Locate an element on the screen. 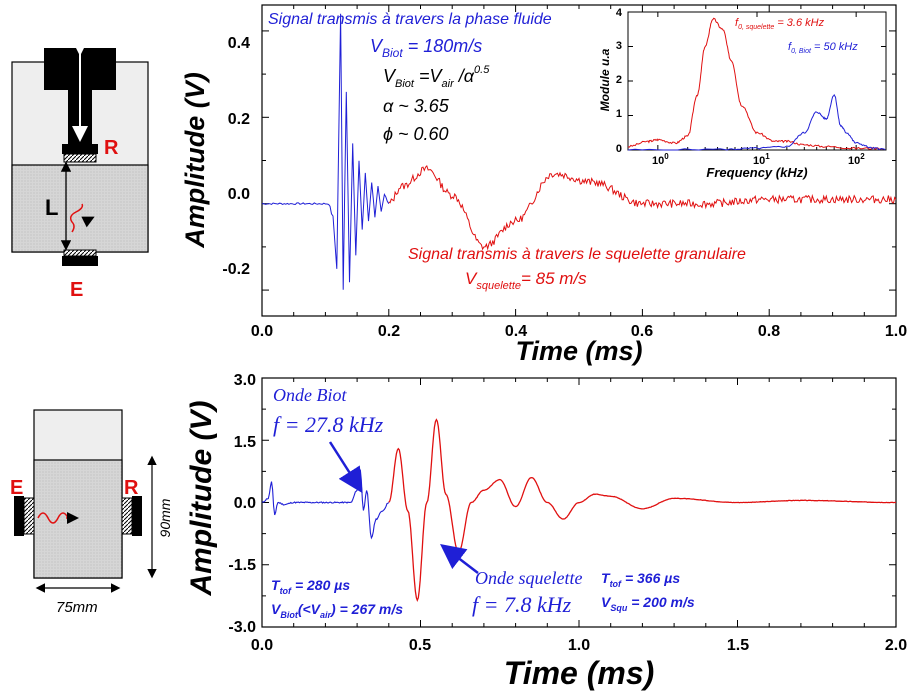  top-xtick-2: 0.4 is located at coordinates (516, 331).